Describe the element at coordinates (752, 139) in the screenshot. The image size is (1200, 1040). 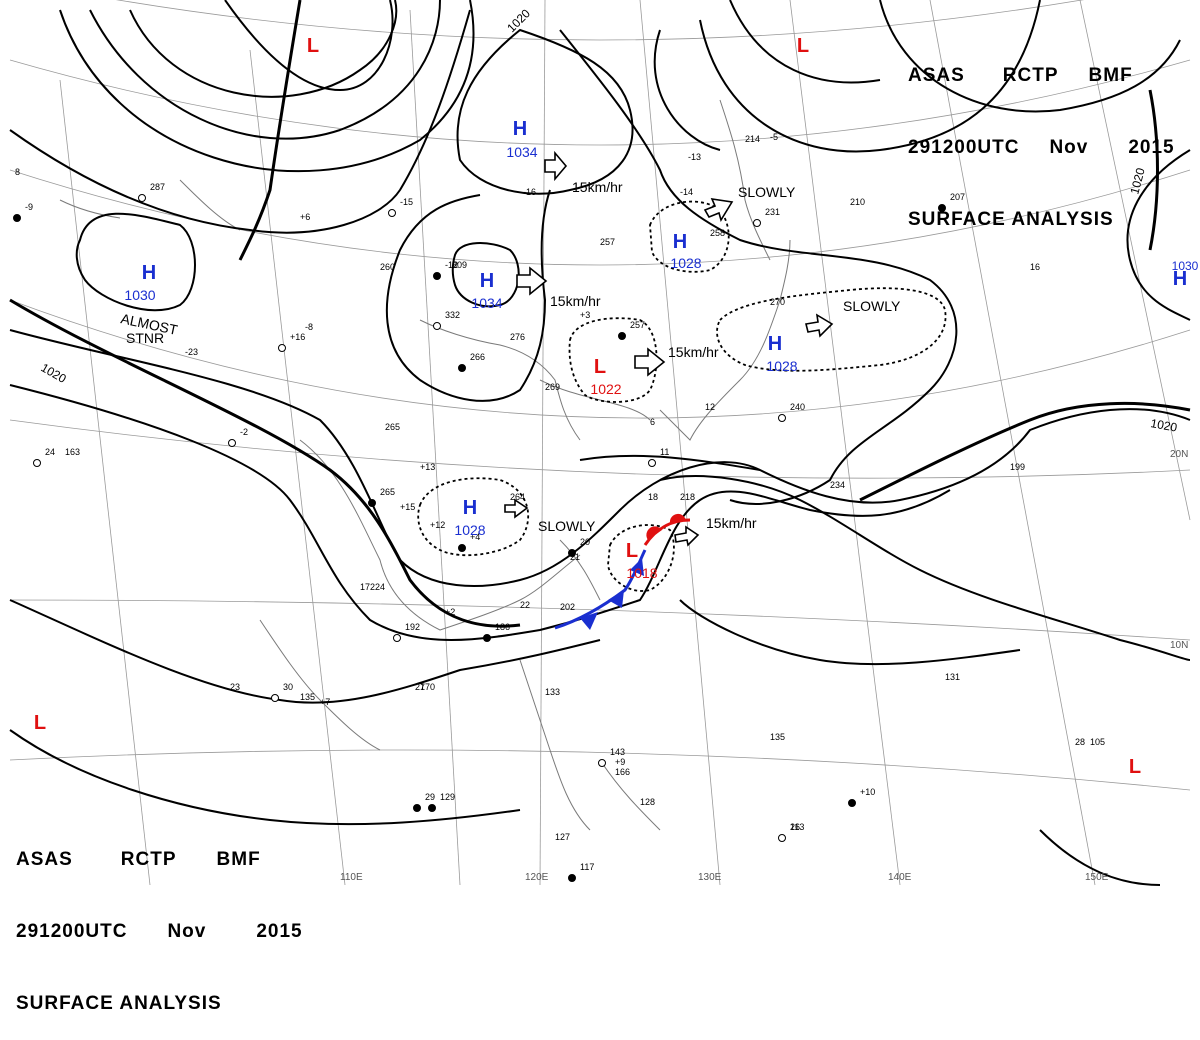
I see `station-value: 214` at that location.